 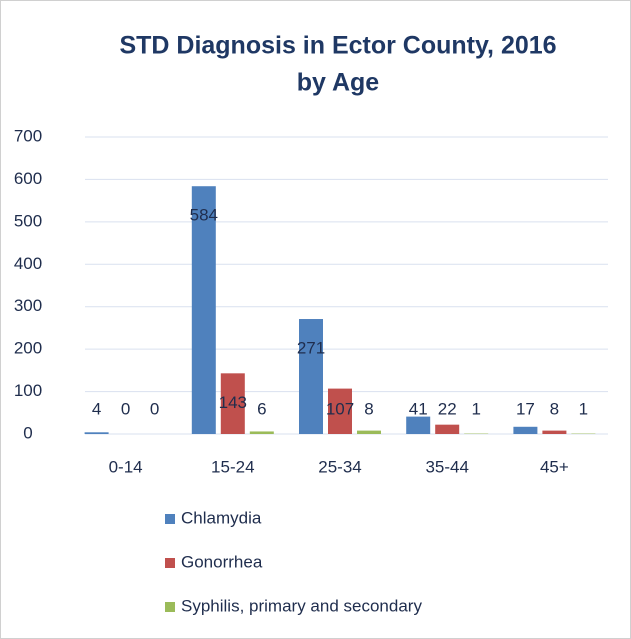 What do you see at coordinates (204, 215) in the screenshot?
I see `data-label: 584` at bounding box center [204, 215].